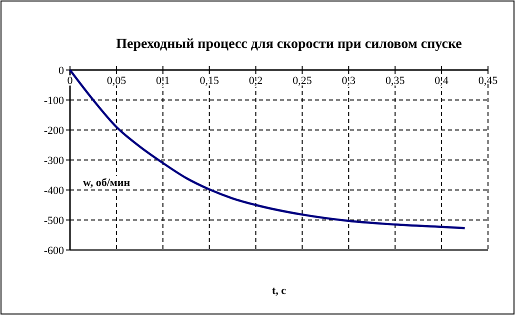  Describe the element at coordinates (54, 191) in the screenshot. I see `y-tick-label: -400` at that location.